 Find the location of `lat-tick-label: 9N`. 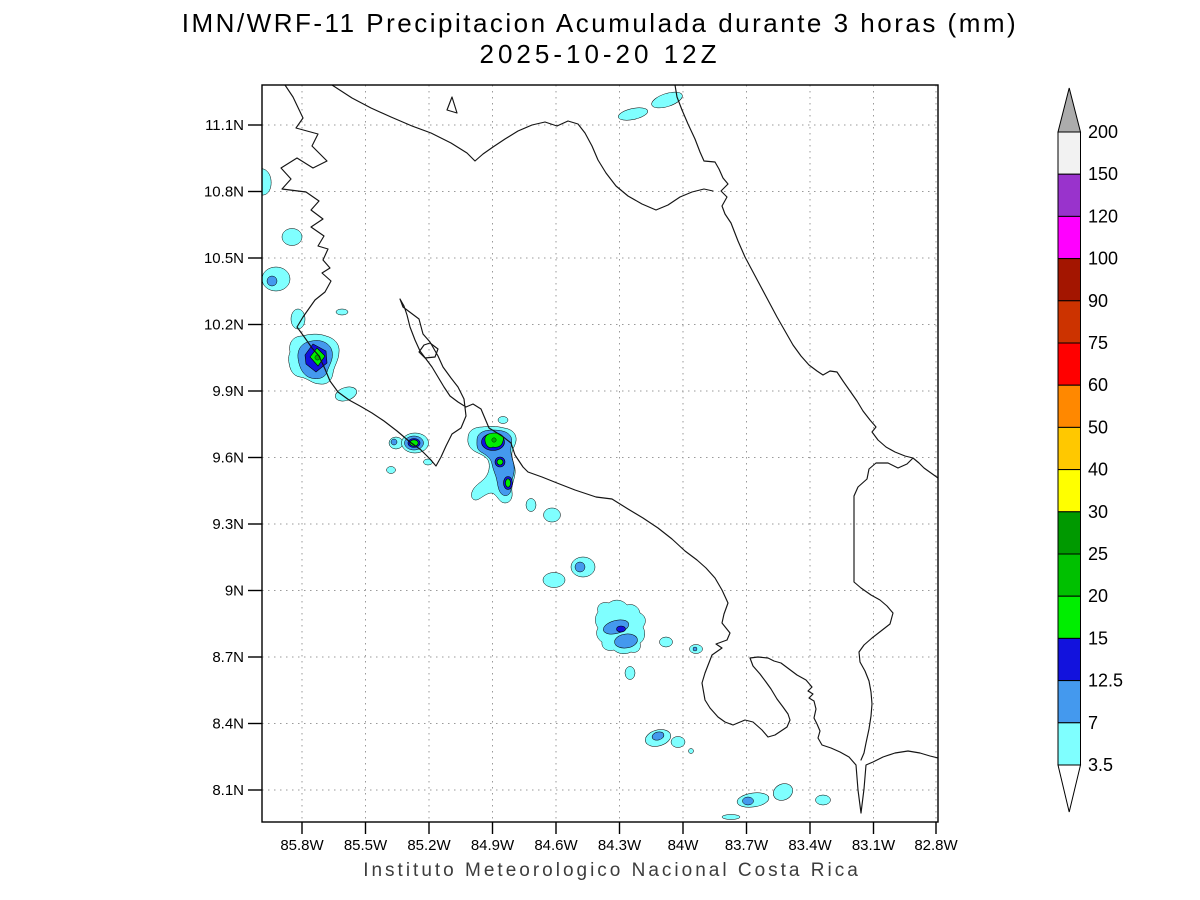

lat-tick-label: 9N is located at coordinates (234, 591).